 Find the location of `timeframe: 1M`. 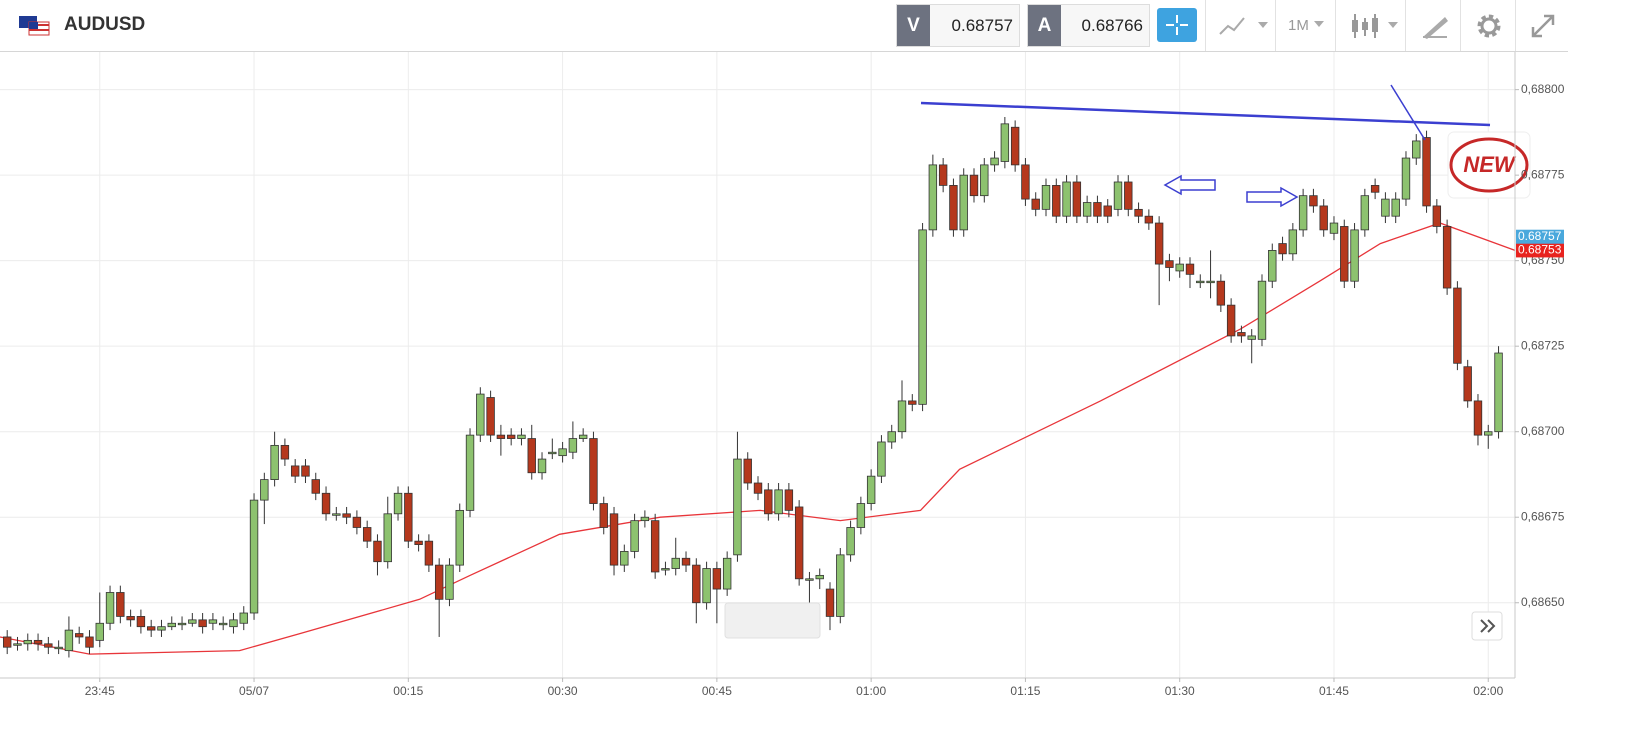

timeframe: 1M is located at coordinates (1298, 25).